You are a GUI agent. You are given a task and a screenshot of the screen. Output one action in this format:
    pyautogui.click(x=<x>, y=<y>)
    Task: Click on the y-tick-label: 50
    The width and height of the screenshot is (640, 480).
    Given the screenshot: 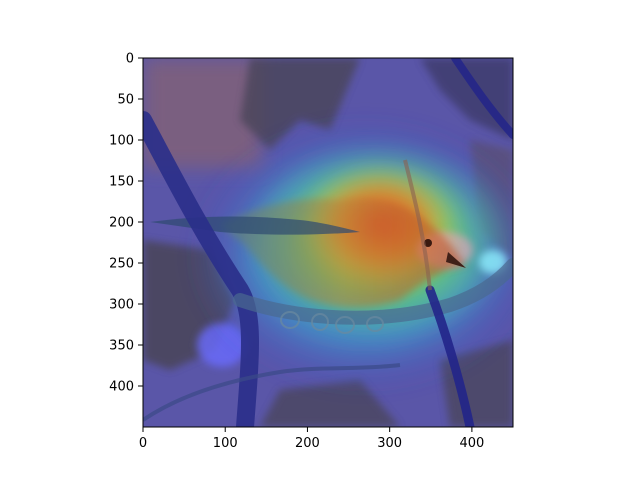 What is the action you would take?
    pyautogui.click(x=125, y=100)
    